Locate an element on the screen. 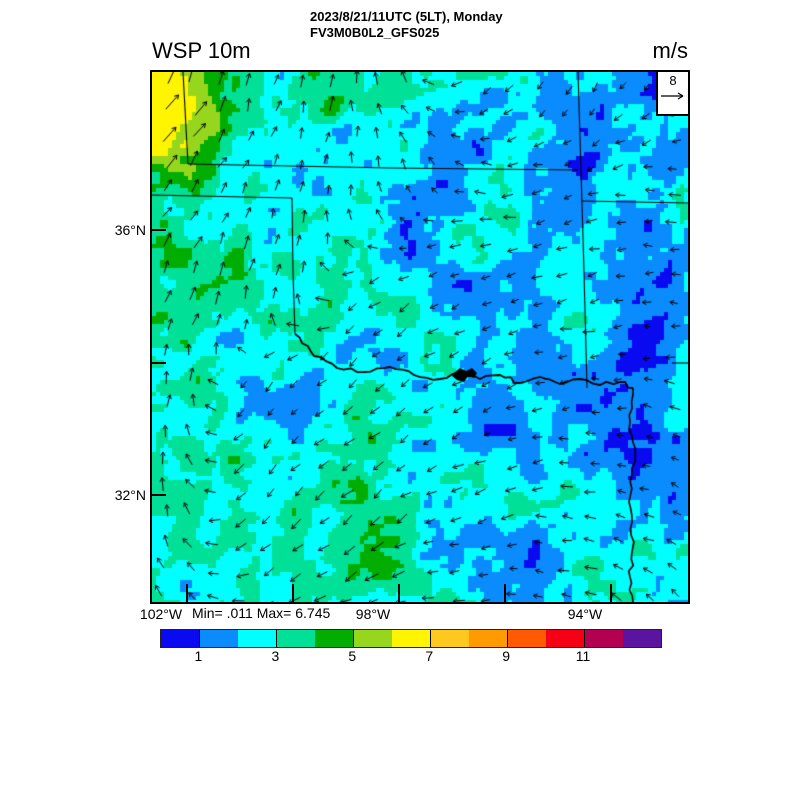 The image size is (800, 800). lon-label-102w: 102°W is located at coordinates (161, 614).